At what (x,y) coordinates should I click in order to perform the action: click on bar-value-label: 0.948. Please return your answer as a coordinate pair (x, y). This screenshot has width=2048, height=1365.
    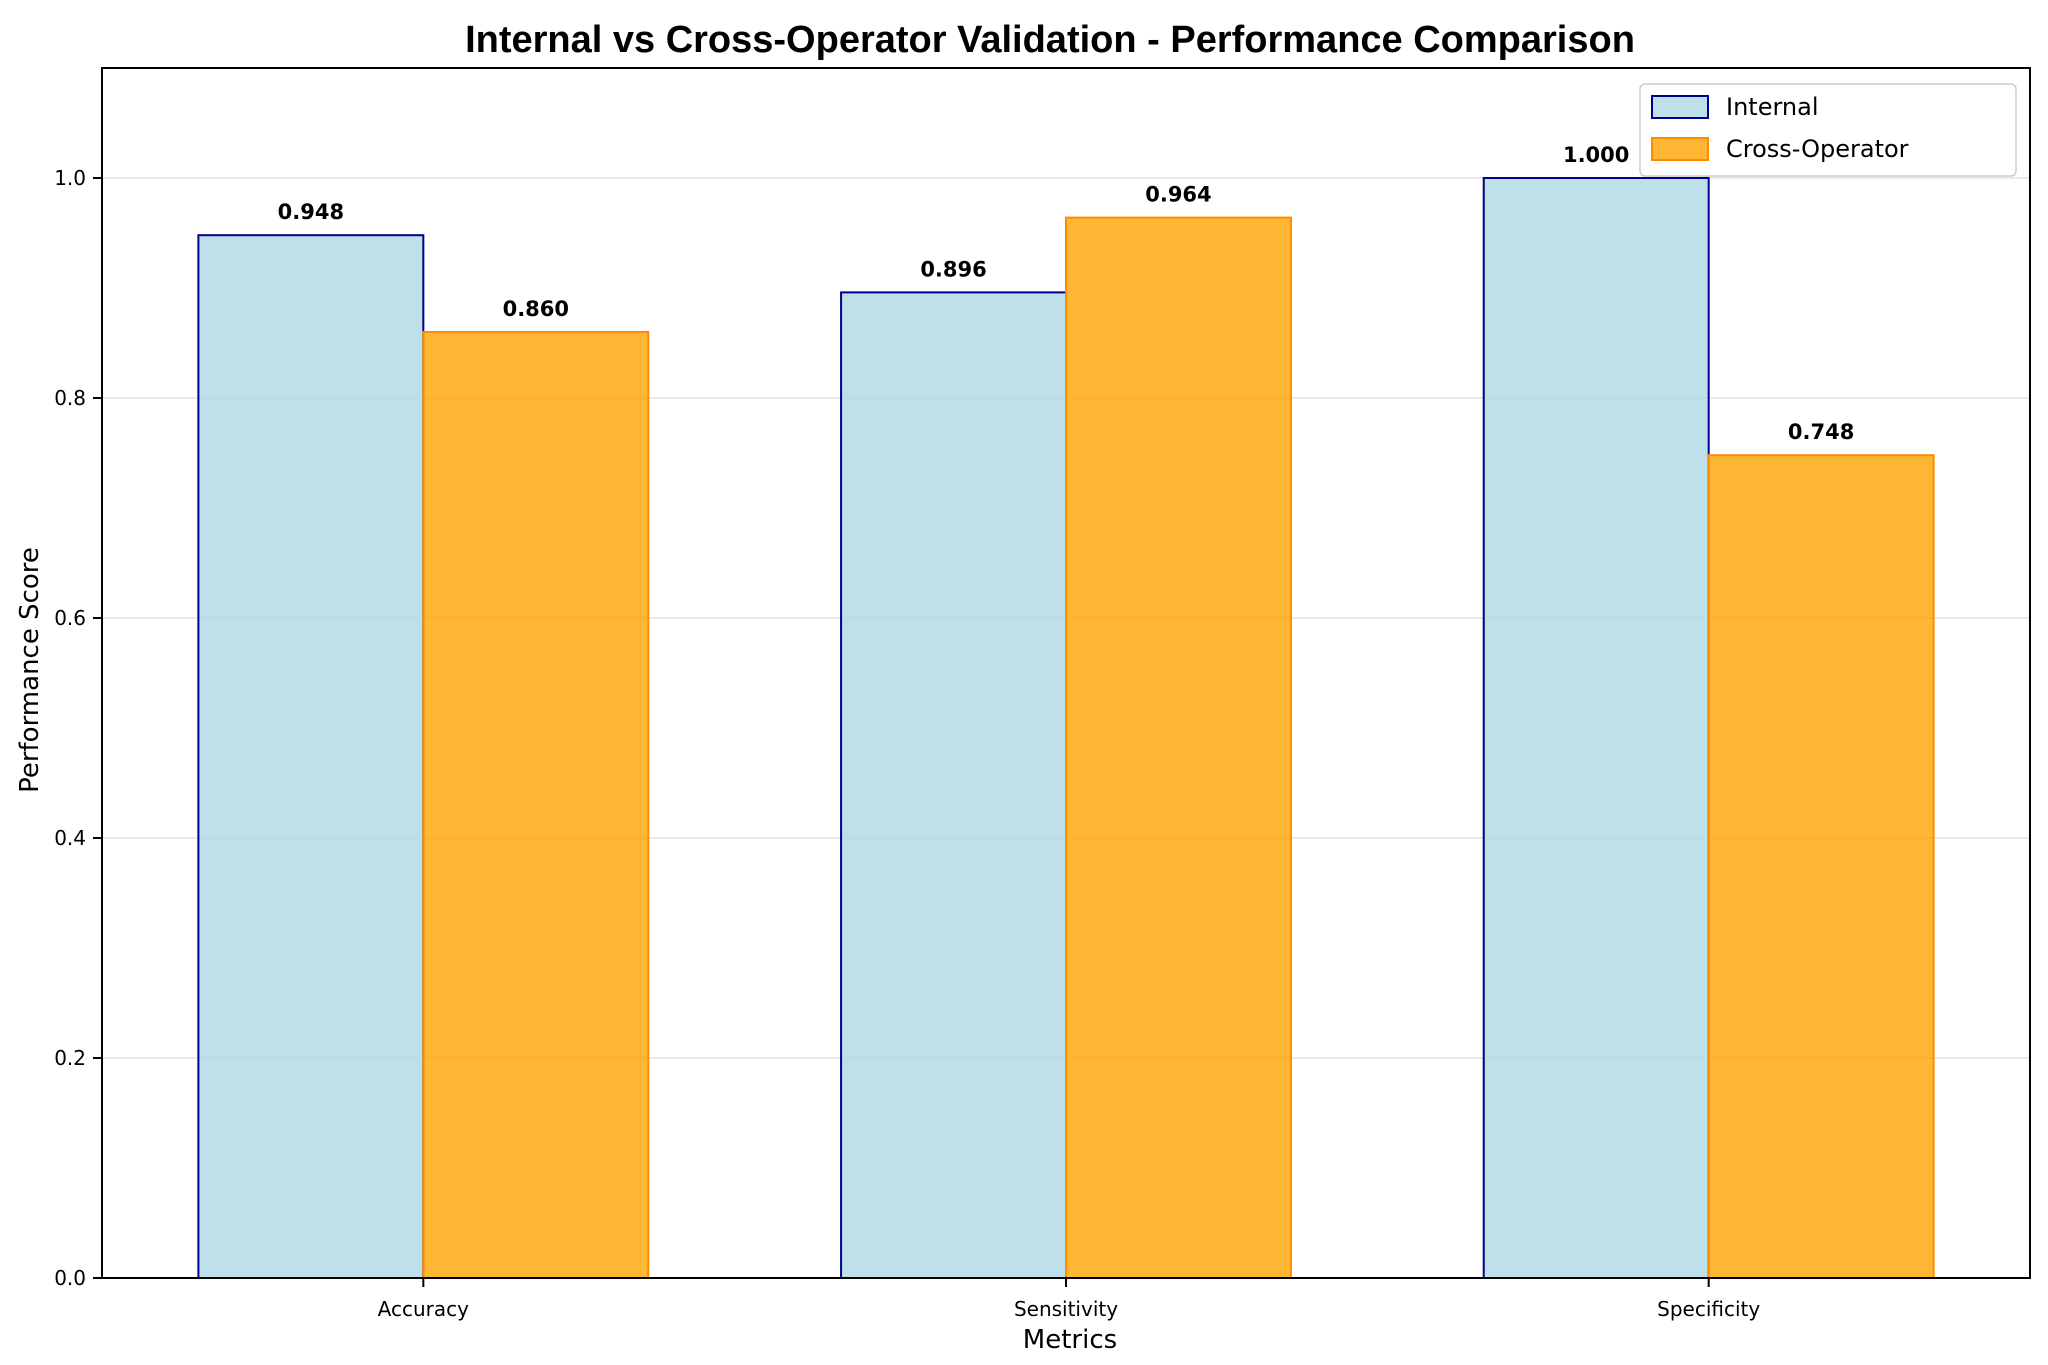
    Looking at the image, I should click on (311, 212).